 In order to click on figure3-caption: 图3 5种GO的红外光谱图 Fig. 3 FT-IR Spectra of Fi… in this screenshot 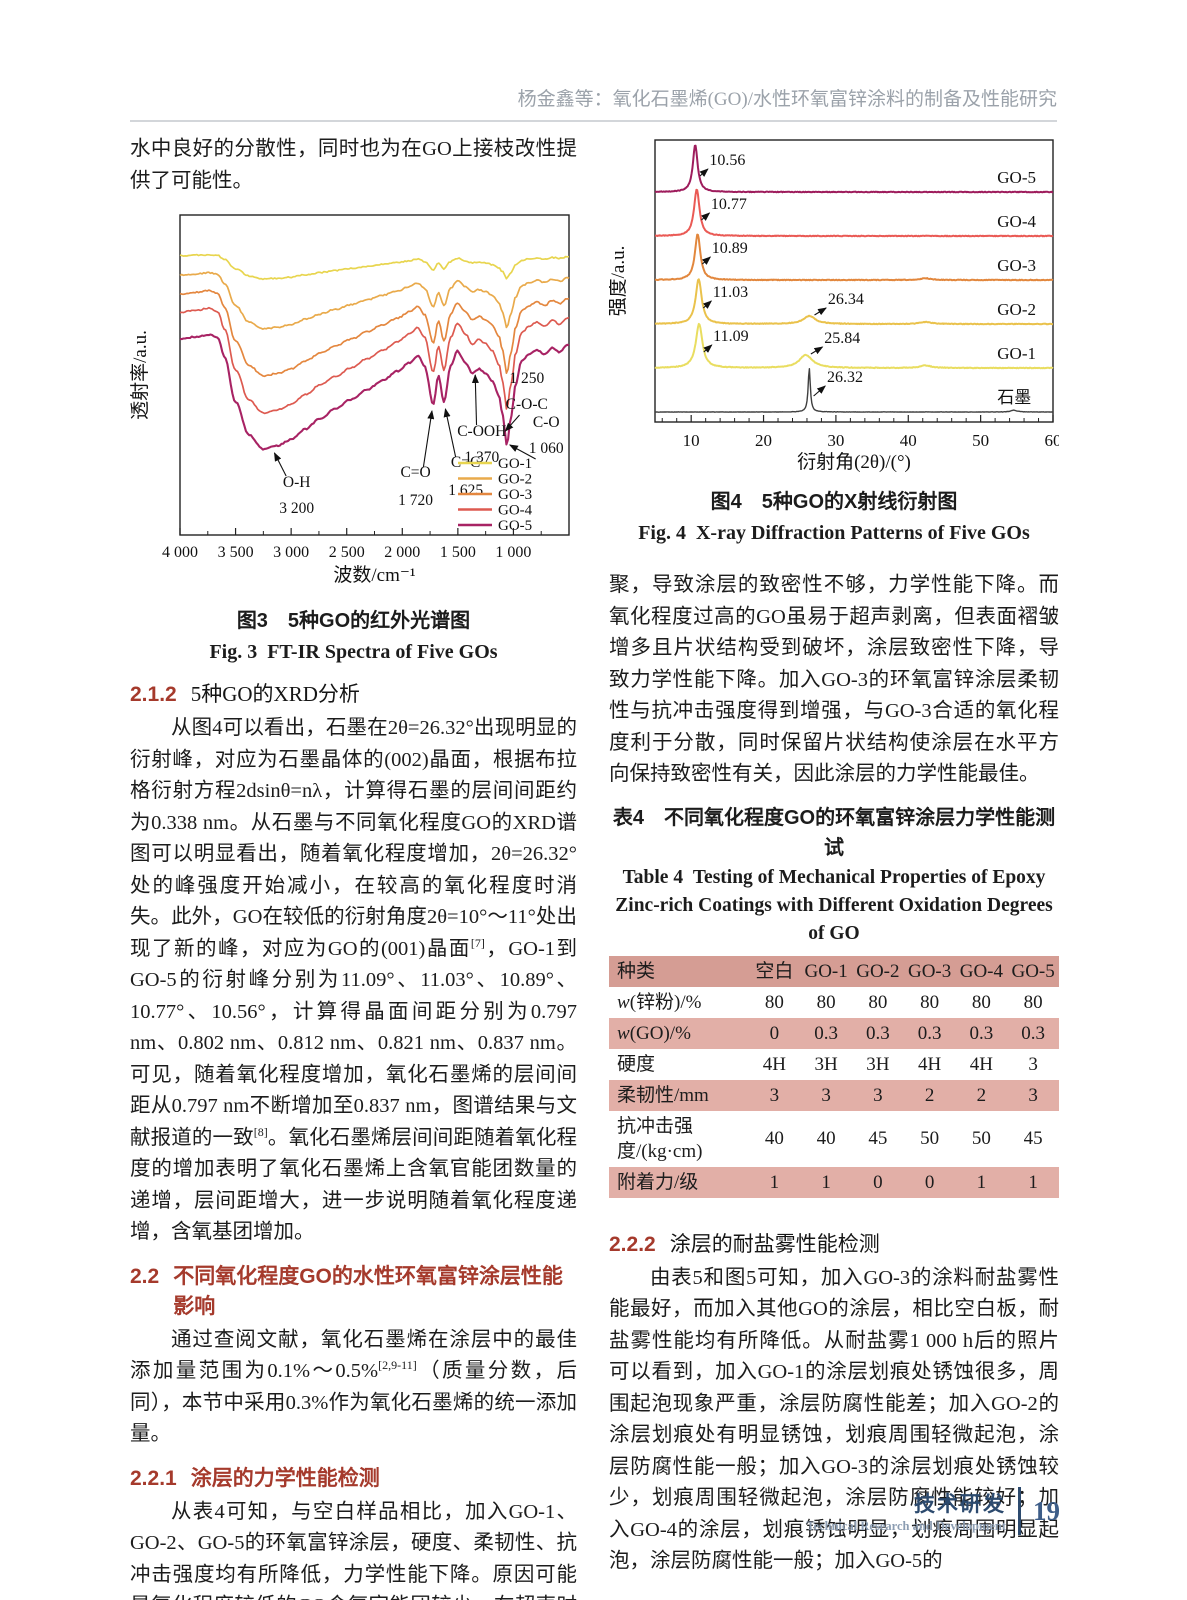, I will do `click(353, 636)`.